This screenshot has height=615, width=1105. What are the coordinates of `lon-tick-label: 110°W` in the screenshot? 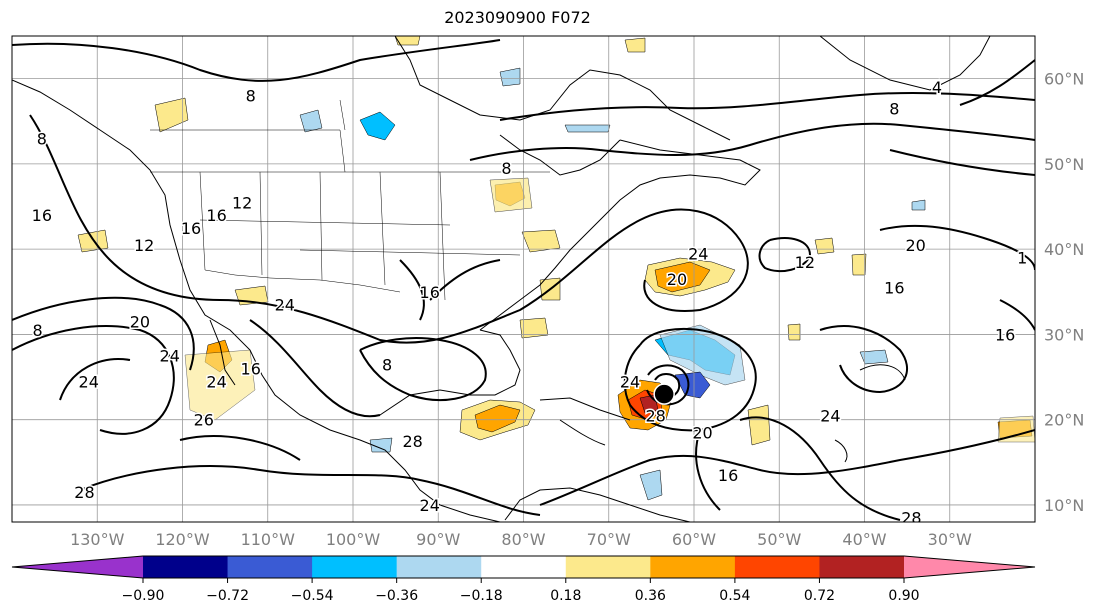 It's located at (268, 539).